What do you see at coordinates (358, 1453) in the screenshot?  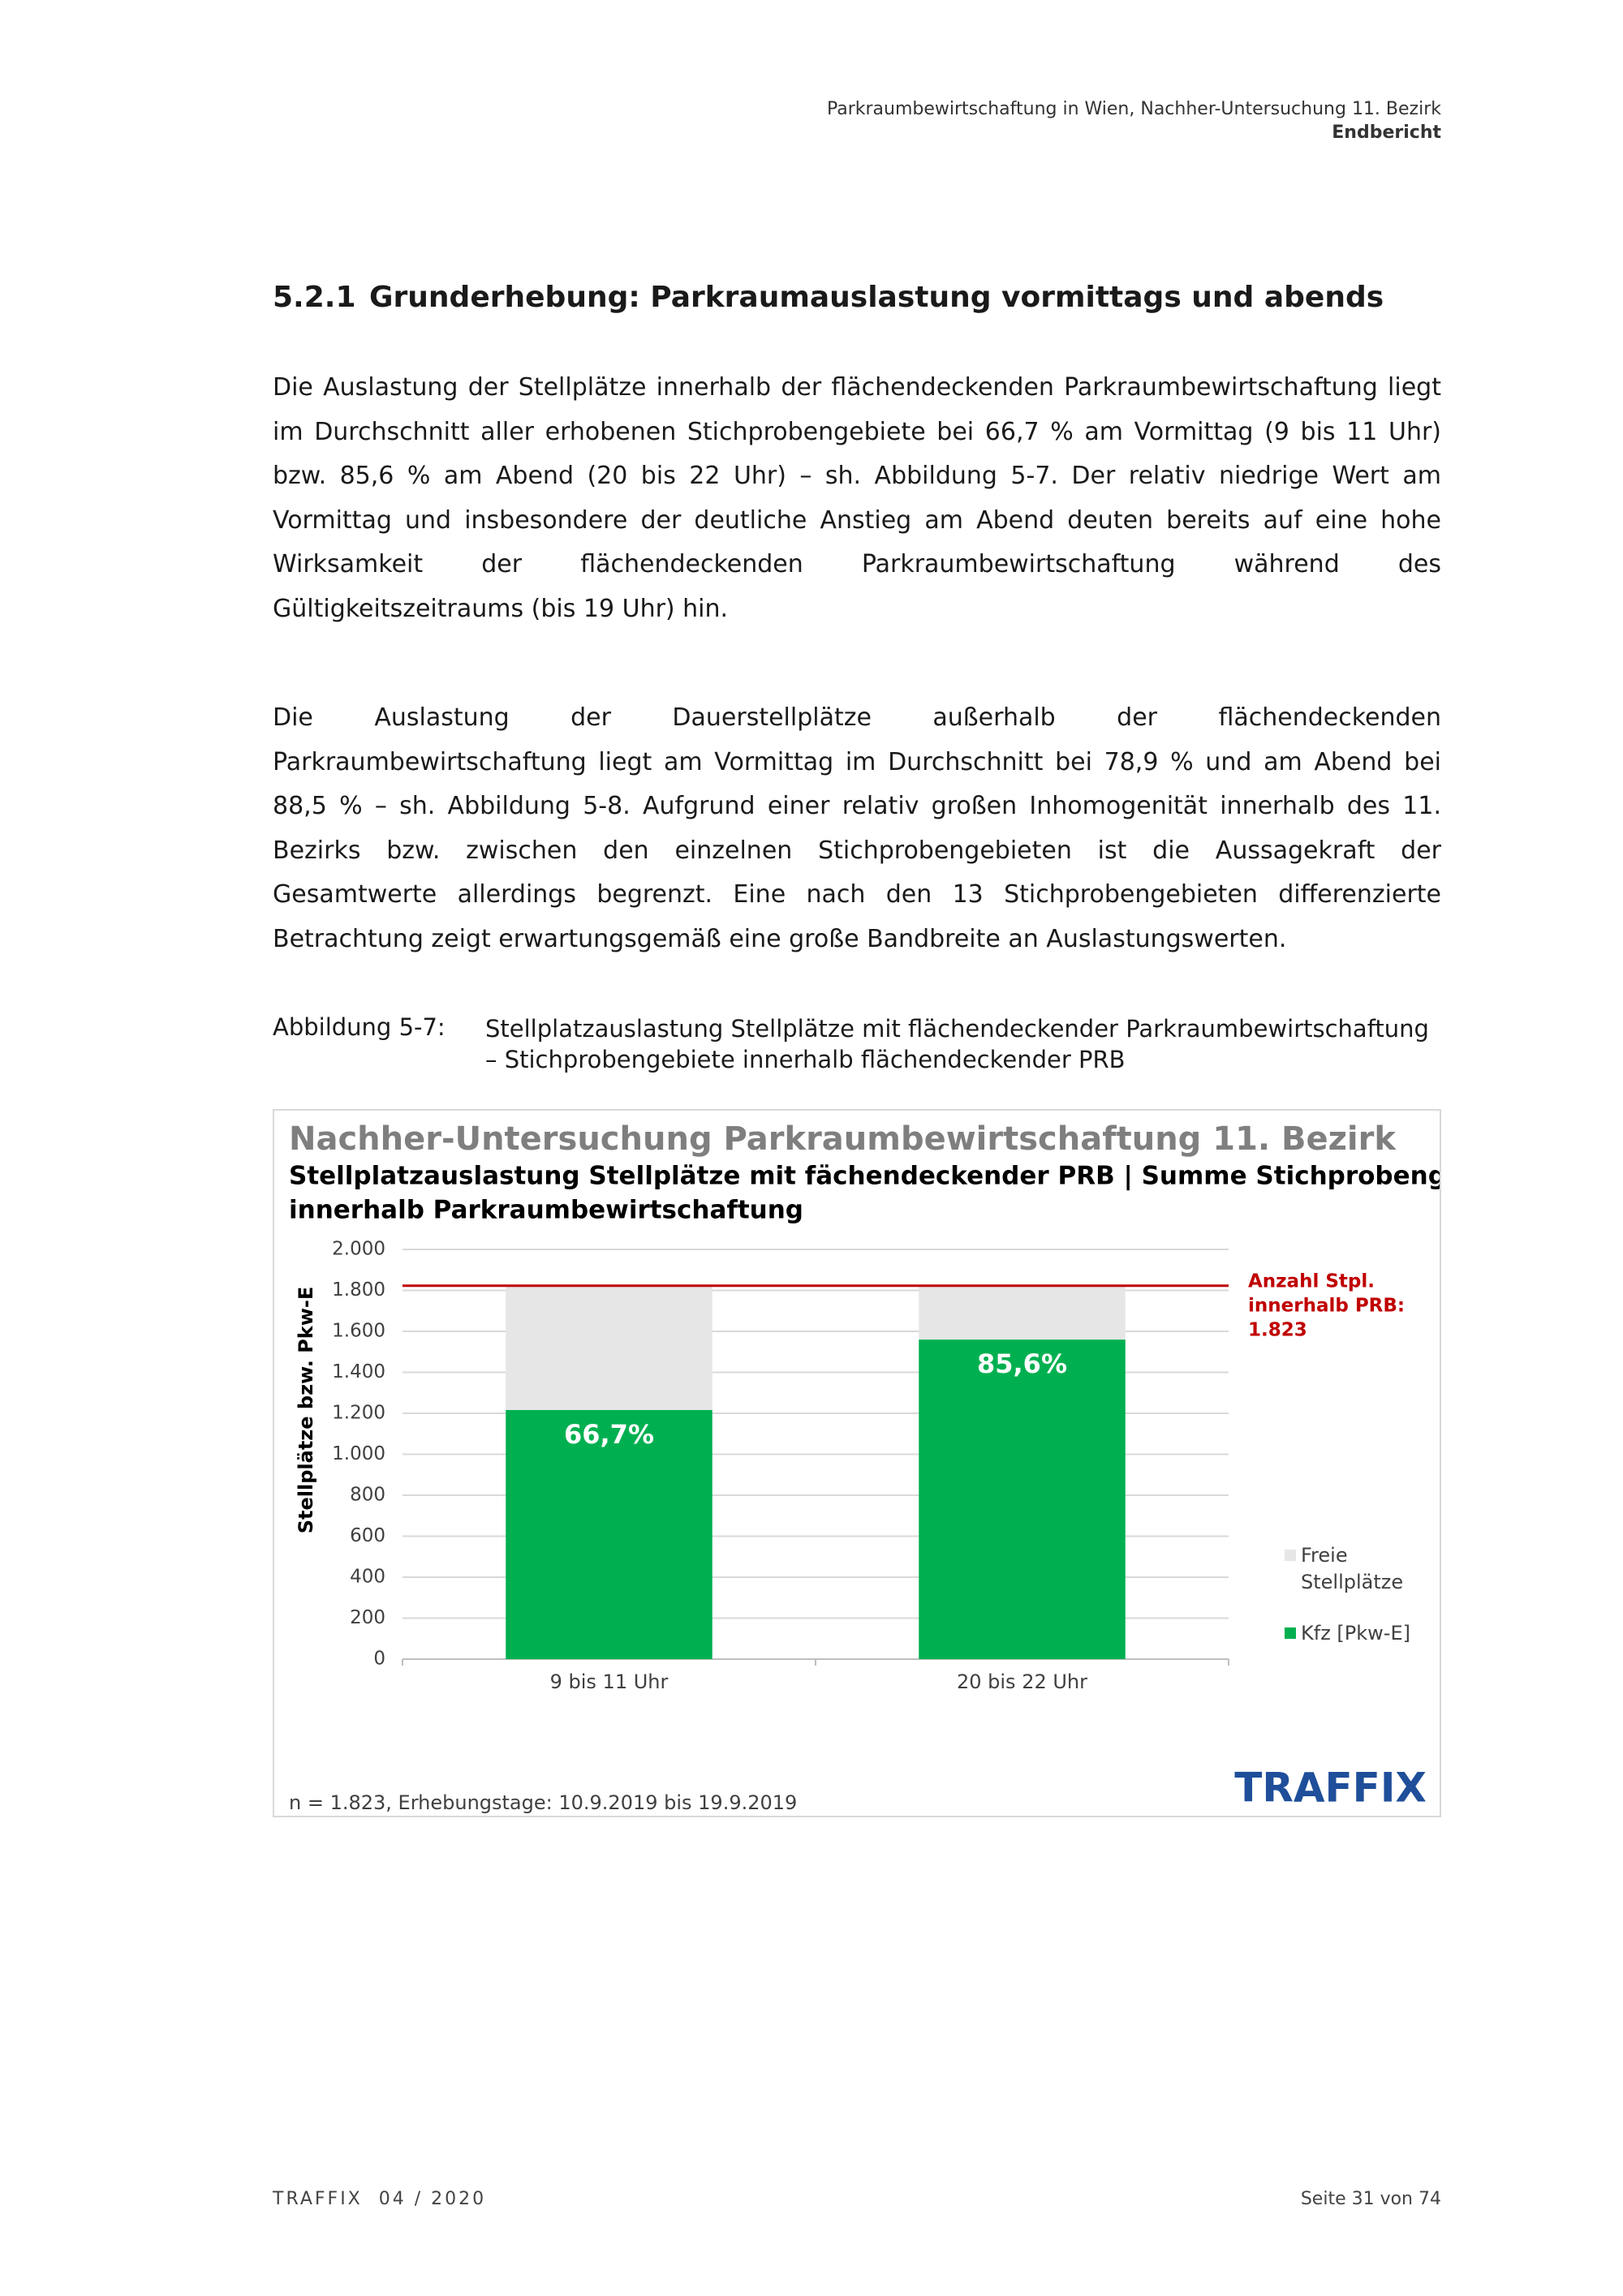 I see `y-tick-label: 1.000` at bounding box center [358, 1453].